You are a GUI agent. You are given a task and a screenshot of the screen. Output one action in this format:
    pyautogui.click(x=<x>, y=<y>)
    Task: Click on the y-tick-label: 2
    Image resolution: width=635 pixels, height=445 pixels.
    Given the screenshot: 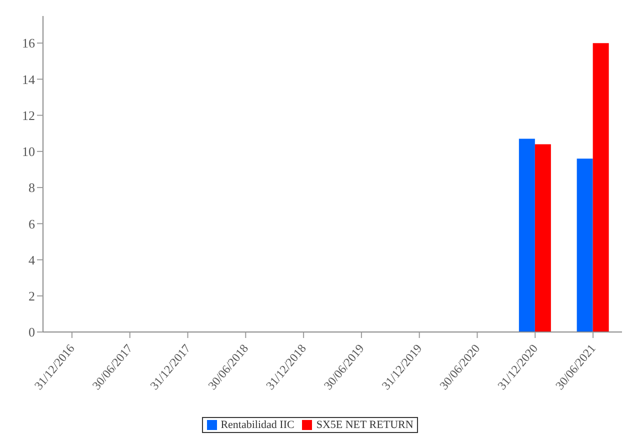 What is the action you would take?
    pyautogui.click(x=31, y=296)
    